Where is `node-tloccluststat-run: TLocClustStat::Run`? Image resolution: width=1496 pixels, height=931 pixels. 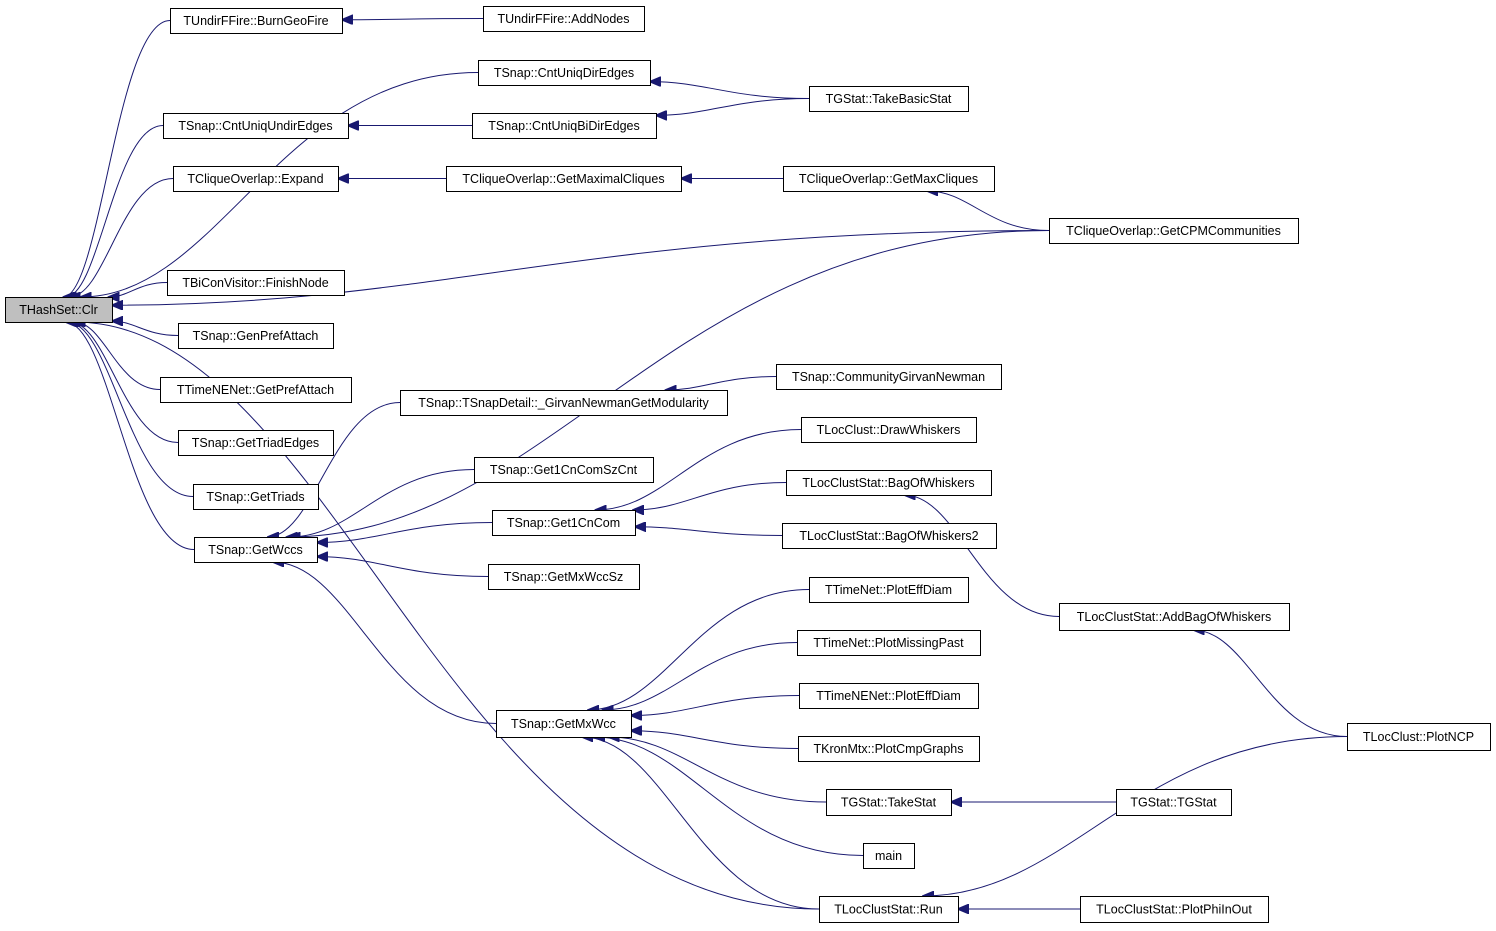 node-tloccluststat-run: TLocClustStat::Run is located at coordinates (889, 909).